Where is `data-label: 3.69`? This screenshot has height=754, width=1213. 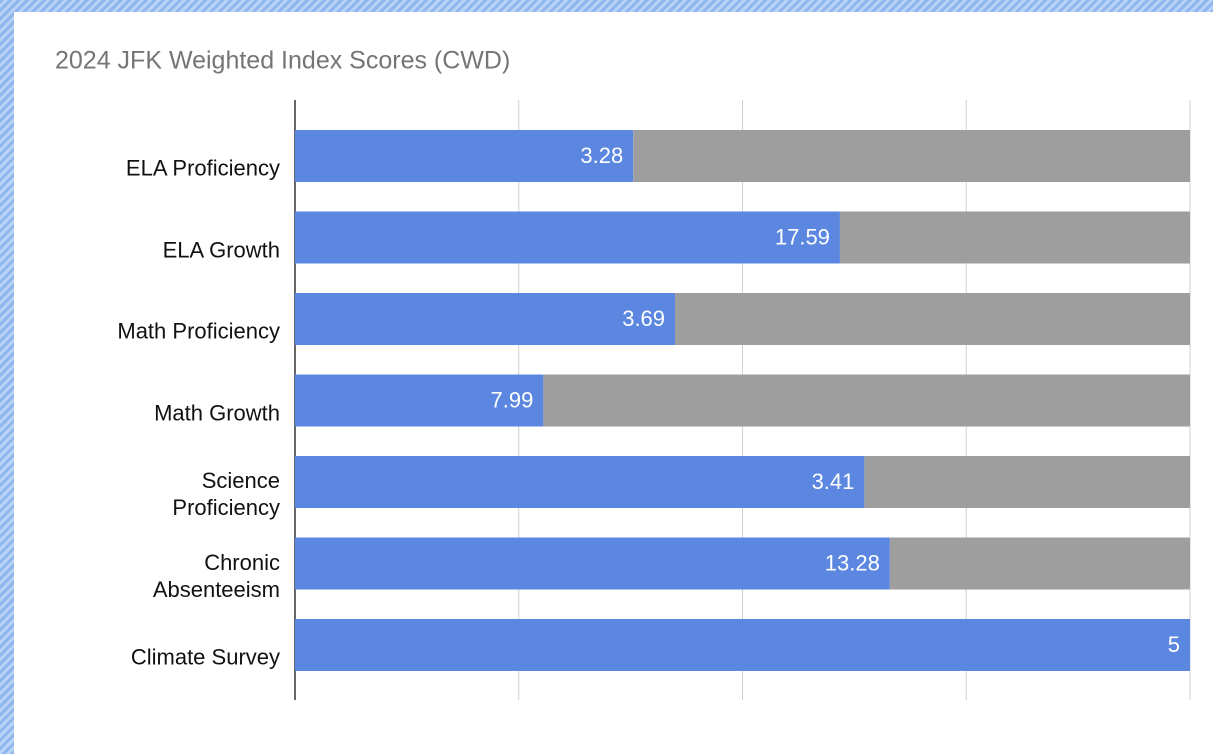
data-label: 3.69 is located at coordinates (643, 318).